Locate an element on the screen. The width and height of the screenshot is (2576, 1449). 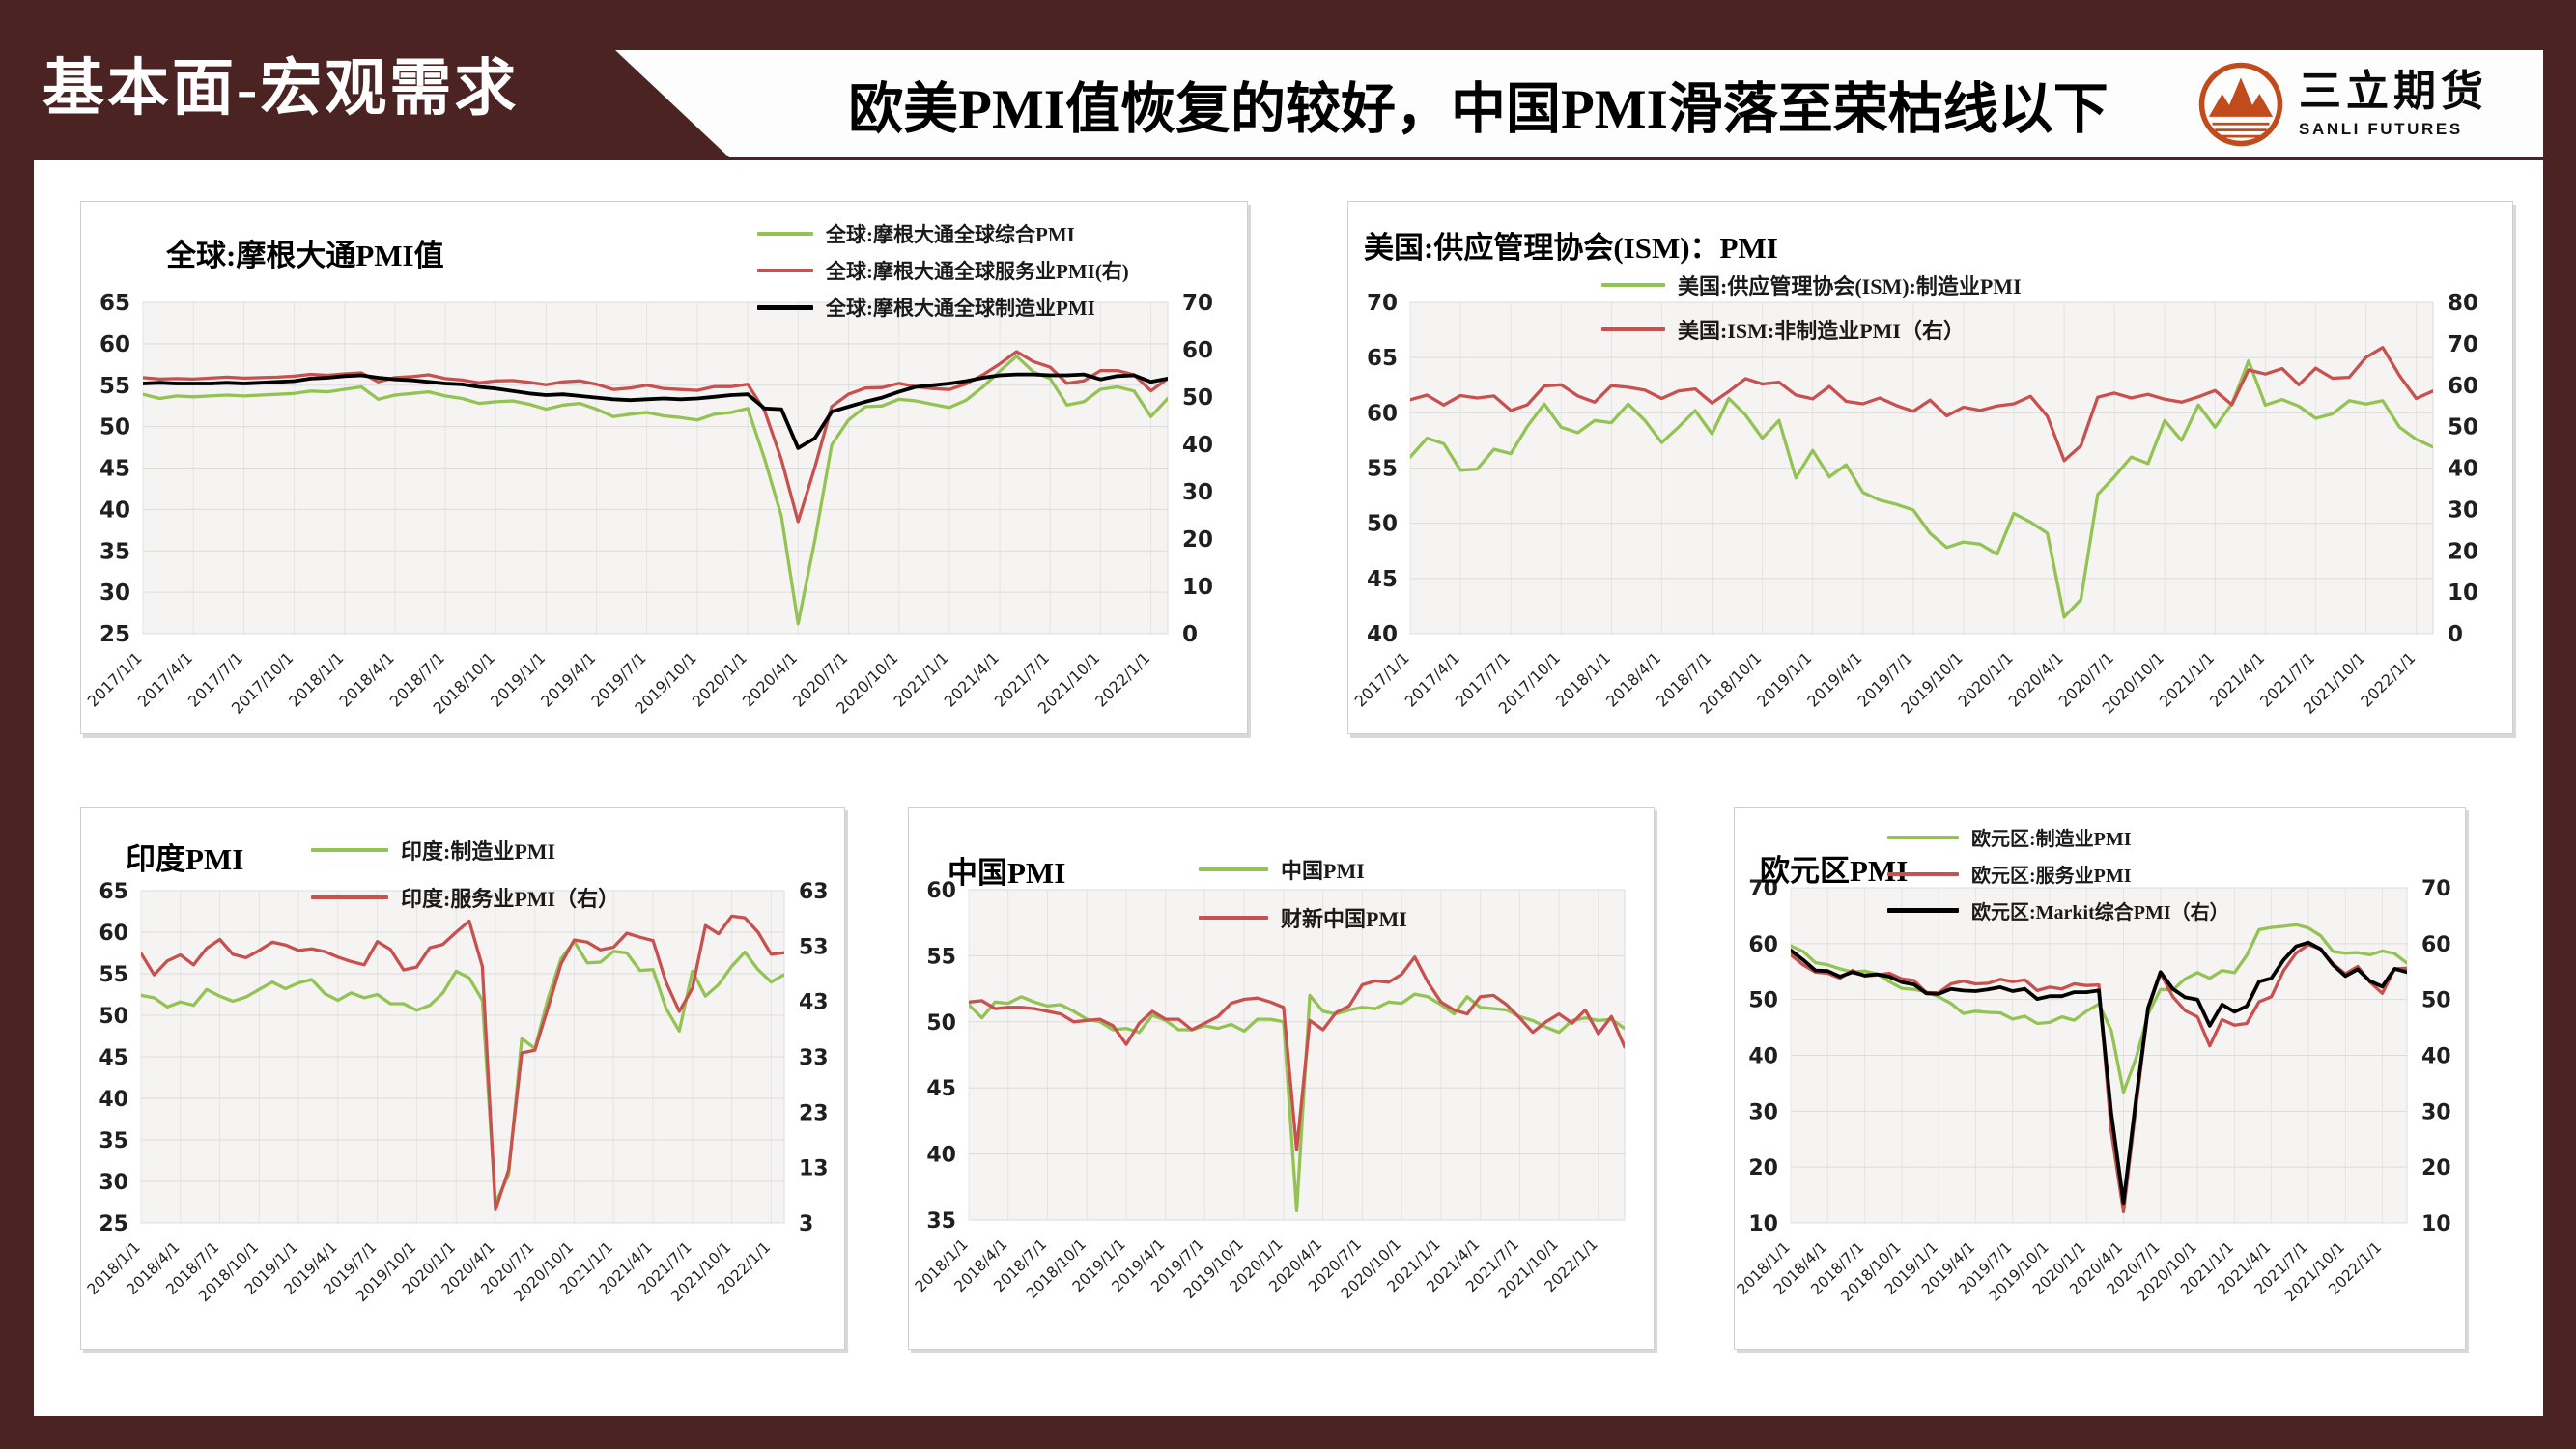
mountain-logo-icon is located at coordinates (2240, 104).